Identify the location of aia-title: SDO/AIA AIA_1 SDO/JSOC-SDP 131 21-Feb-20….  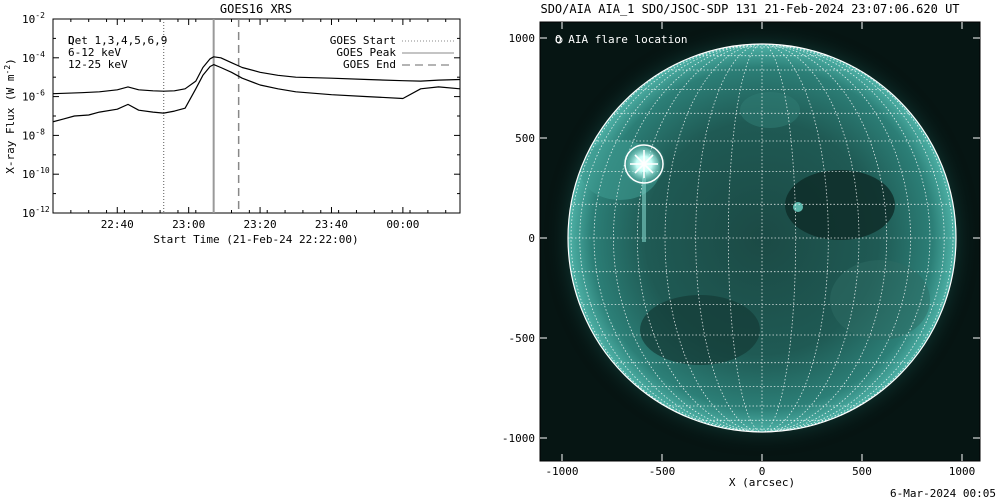
(749, 9).